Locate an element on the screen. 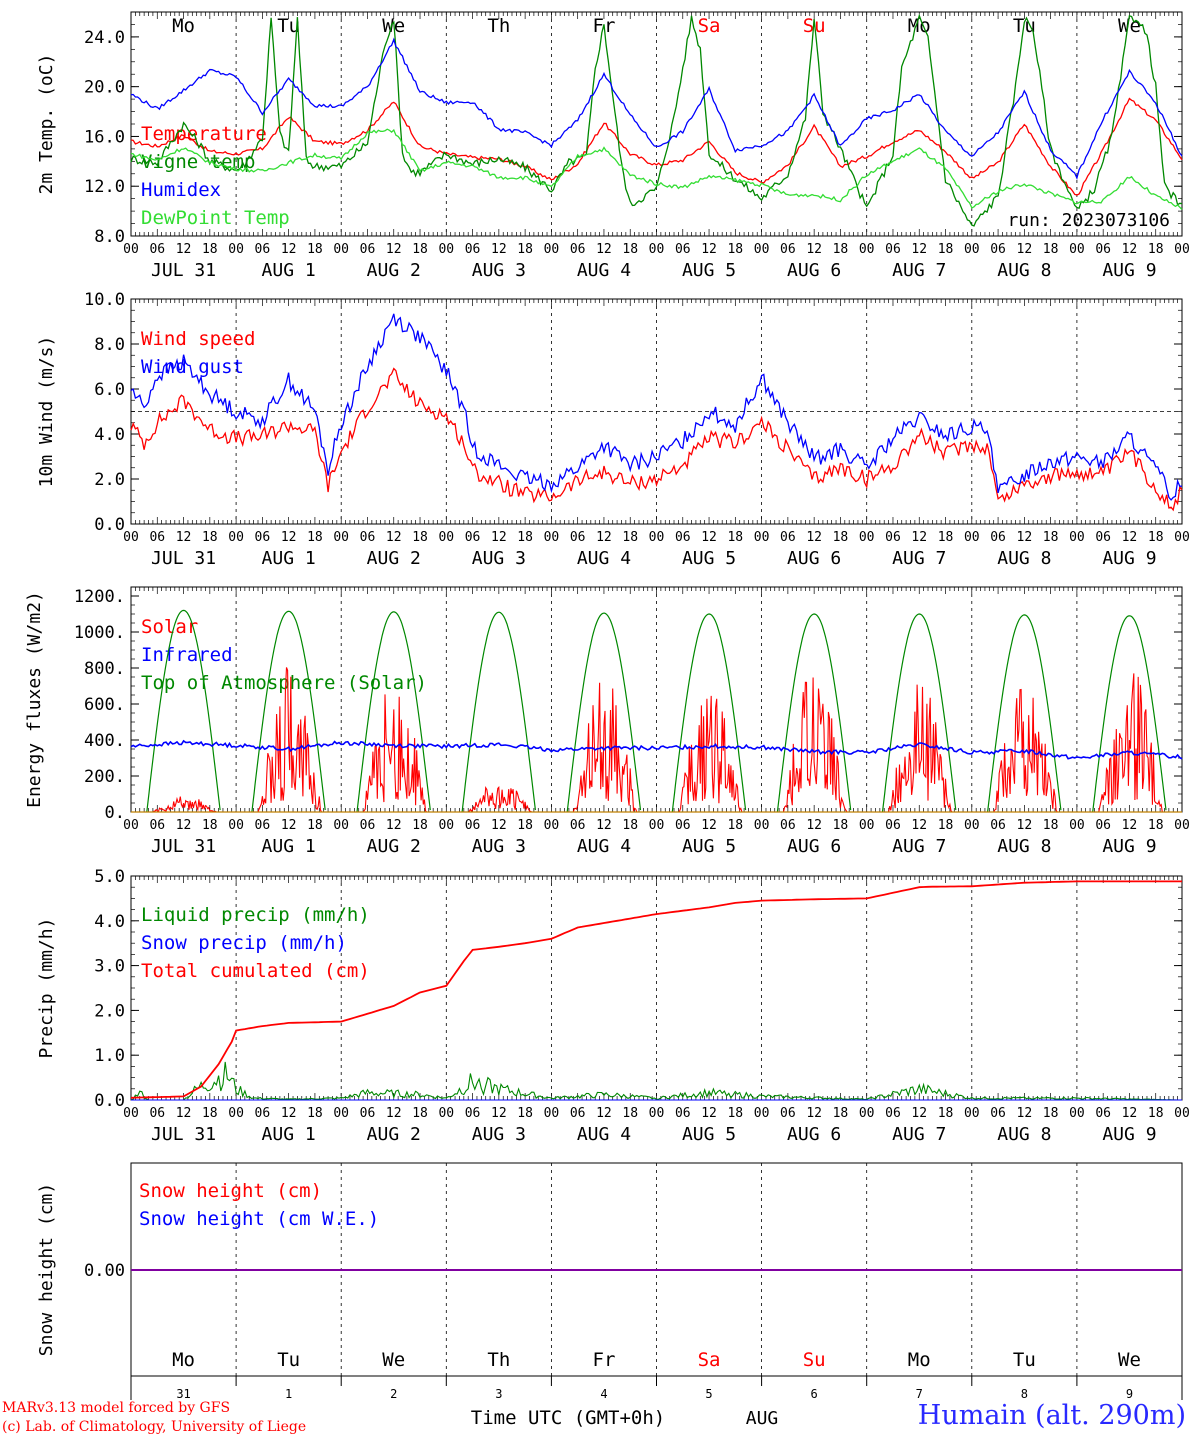  weekday-label: Sa is located at coordinates (709, 26).